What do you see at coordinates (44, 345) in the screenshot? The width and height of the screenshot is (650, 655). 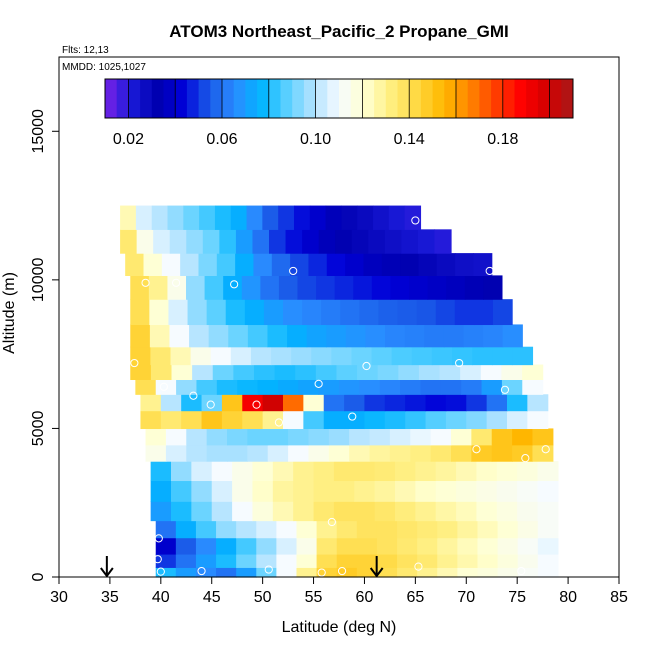 I see `y-axis: 0 5000 10000 15000` at bounding box center [44, 345].